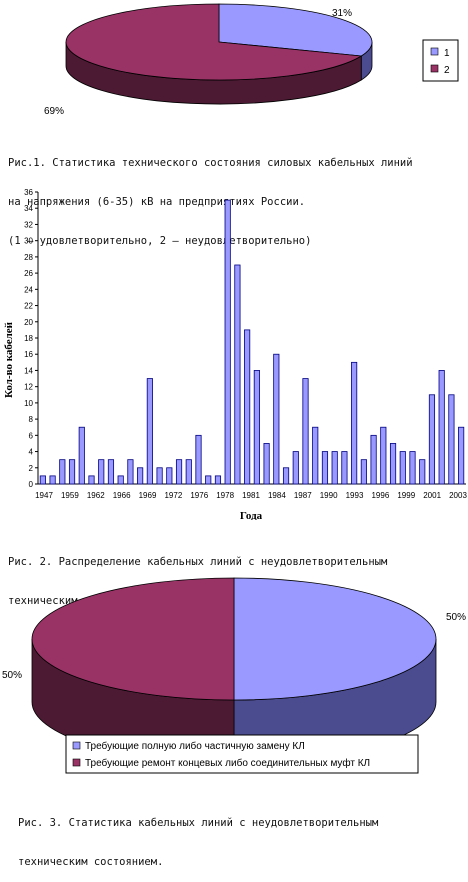  Describe the element at coordinates (380, 495) in the screenshot. I see `x-tick-label: 1996` at that location.